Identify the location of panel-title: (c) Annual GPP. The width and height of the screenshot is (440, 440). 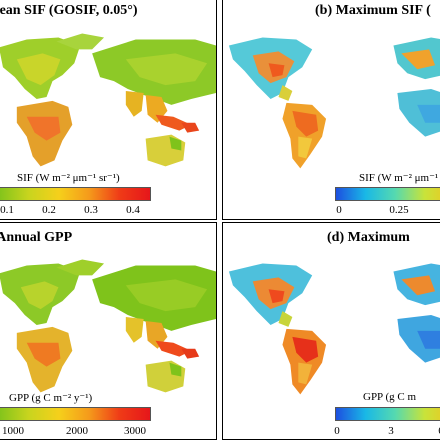
(36, 237).